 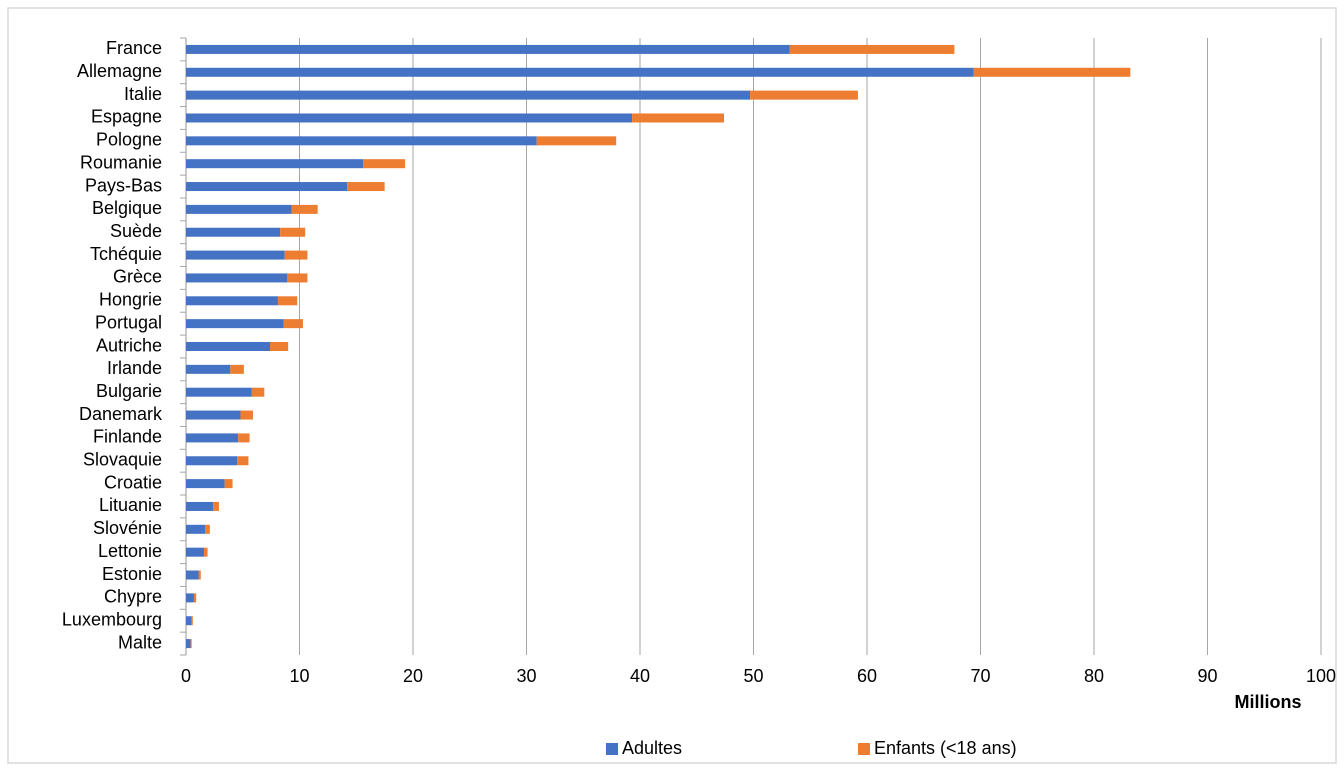 I want to click on y-tick-label: Espagne, so click(x=126, y=117).